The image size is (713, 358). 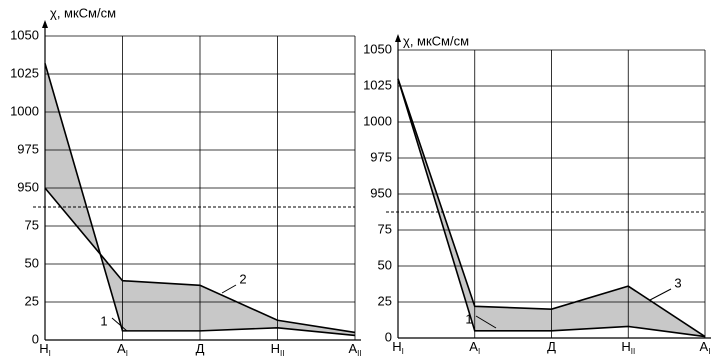 What do you see at coordinates (242, 278) in the screenshot?
I see `series-label: 2` at bounding box center [242, 278].